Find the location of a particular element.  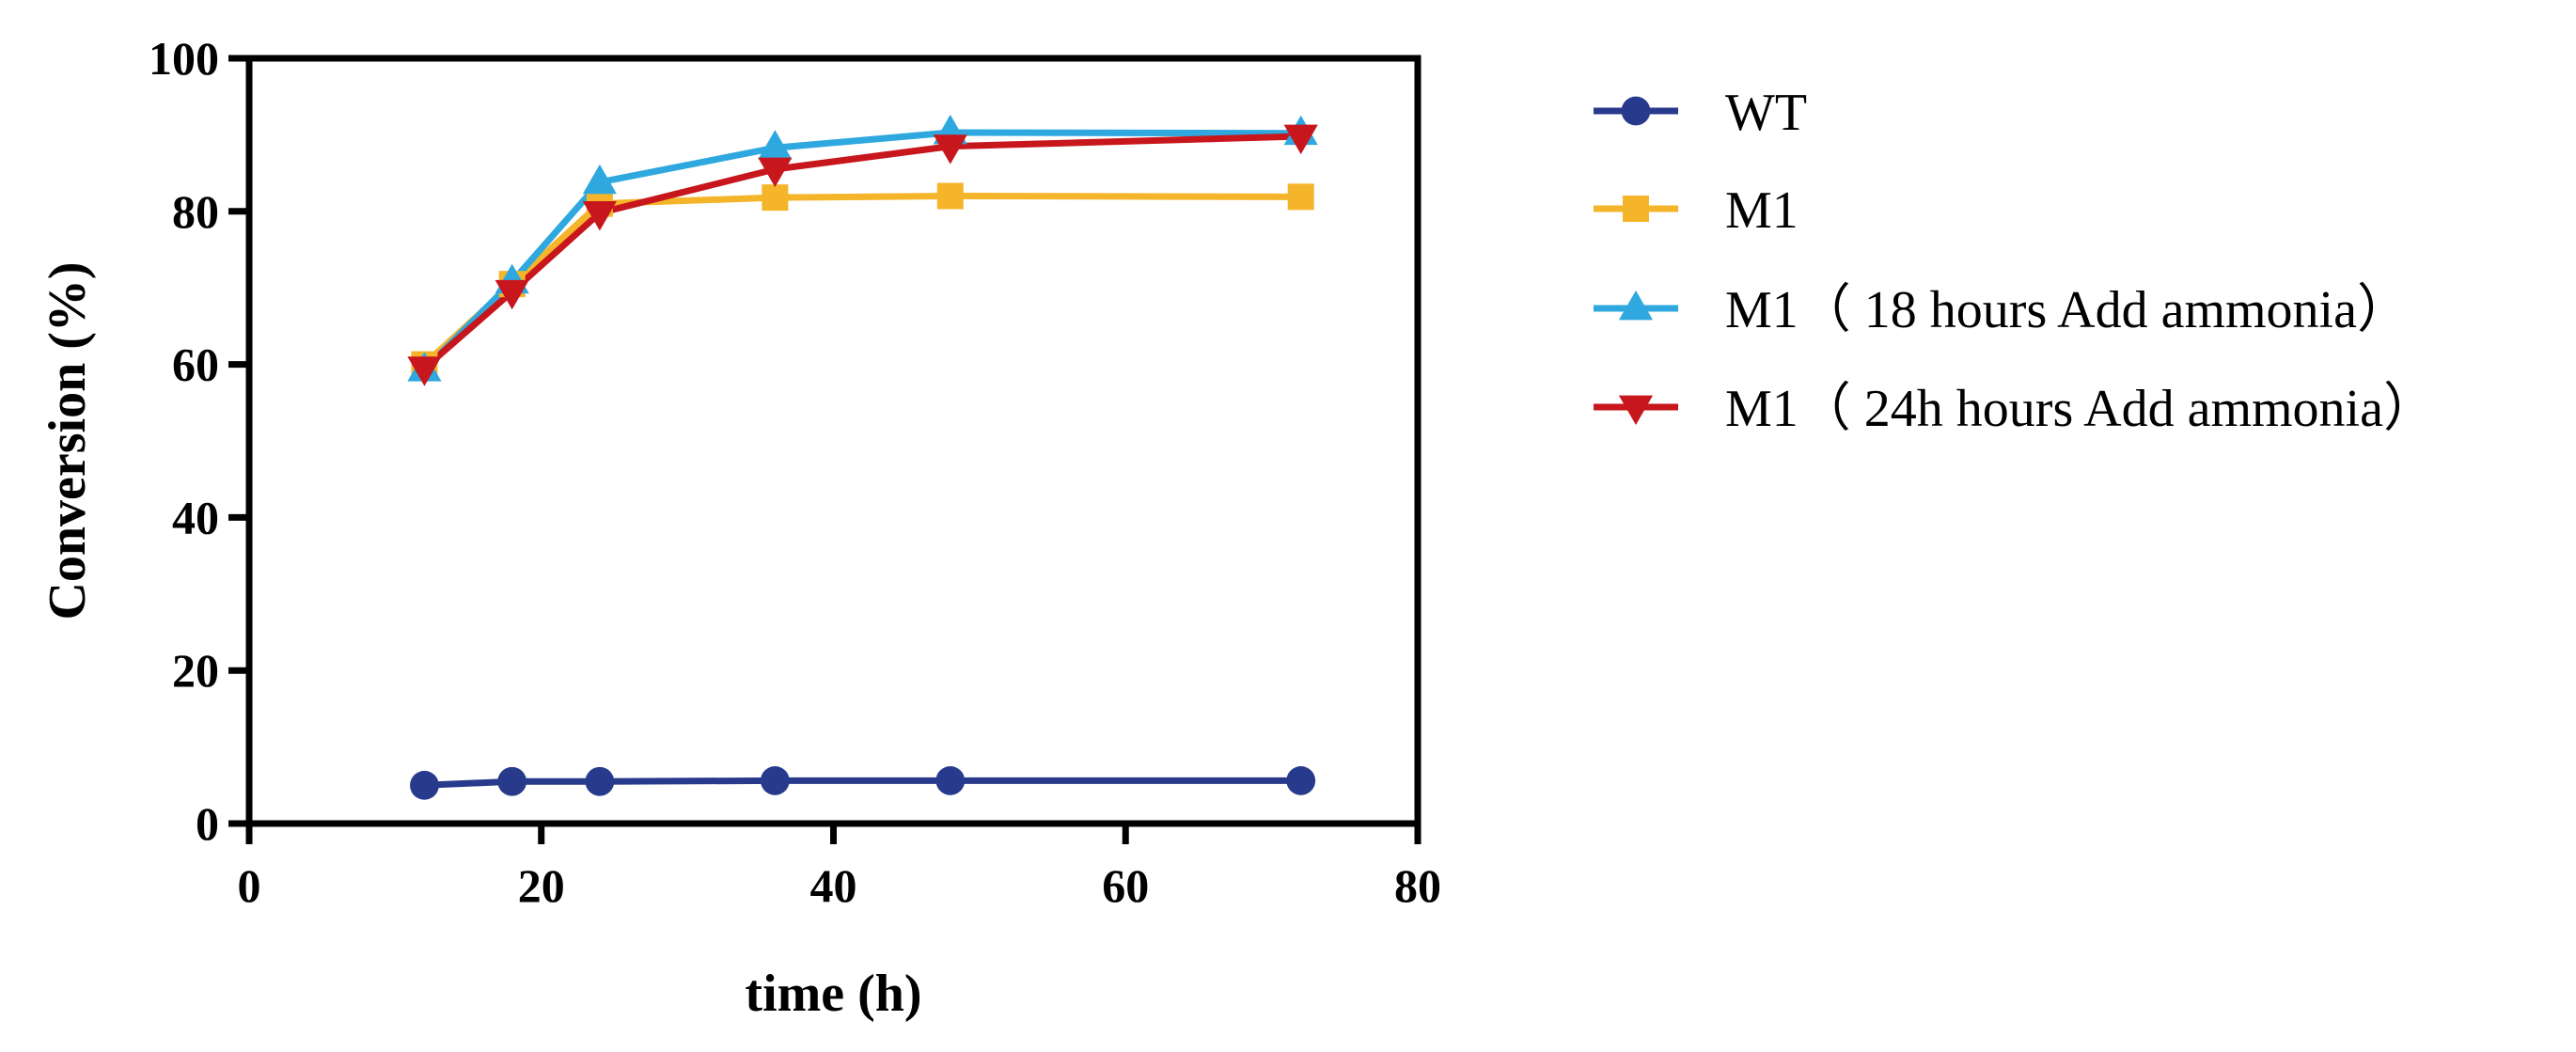

y-axis-ticks: 0 20 40 60 80 100 is located at coordinates (199, 441).